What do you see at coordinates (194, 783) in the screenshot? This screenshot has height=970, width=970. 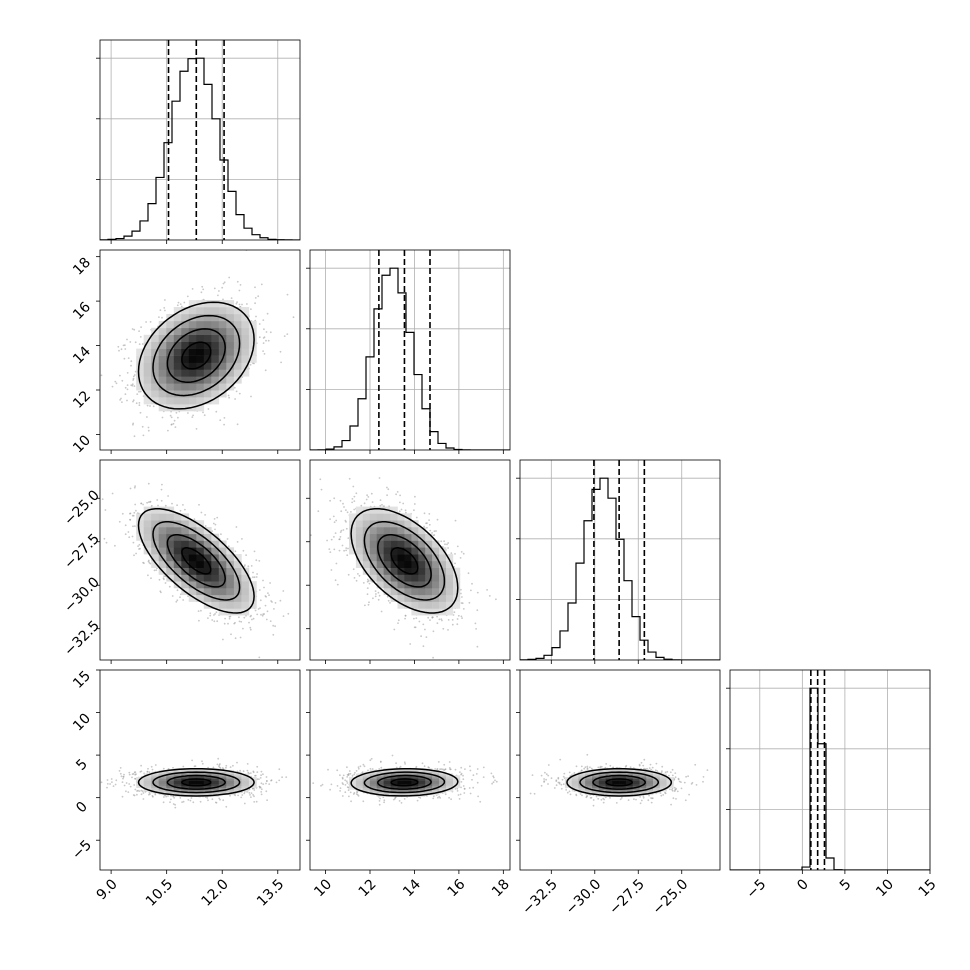 I see `panel-content` at bounding box center [194, 783].